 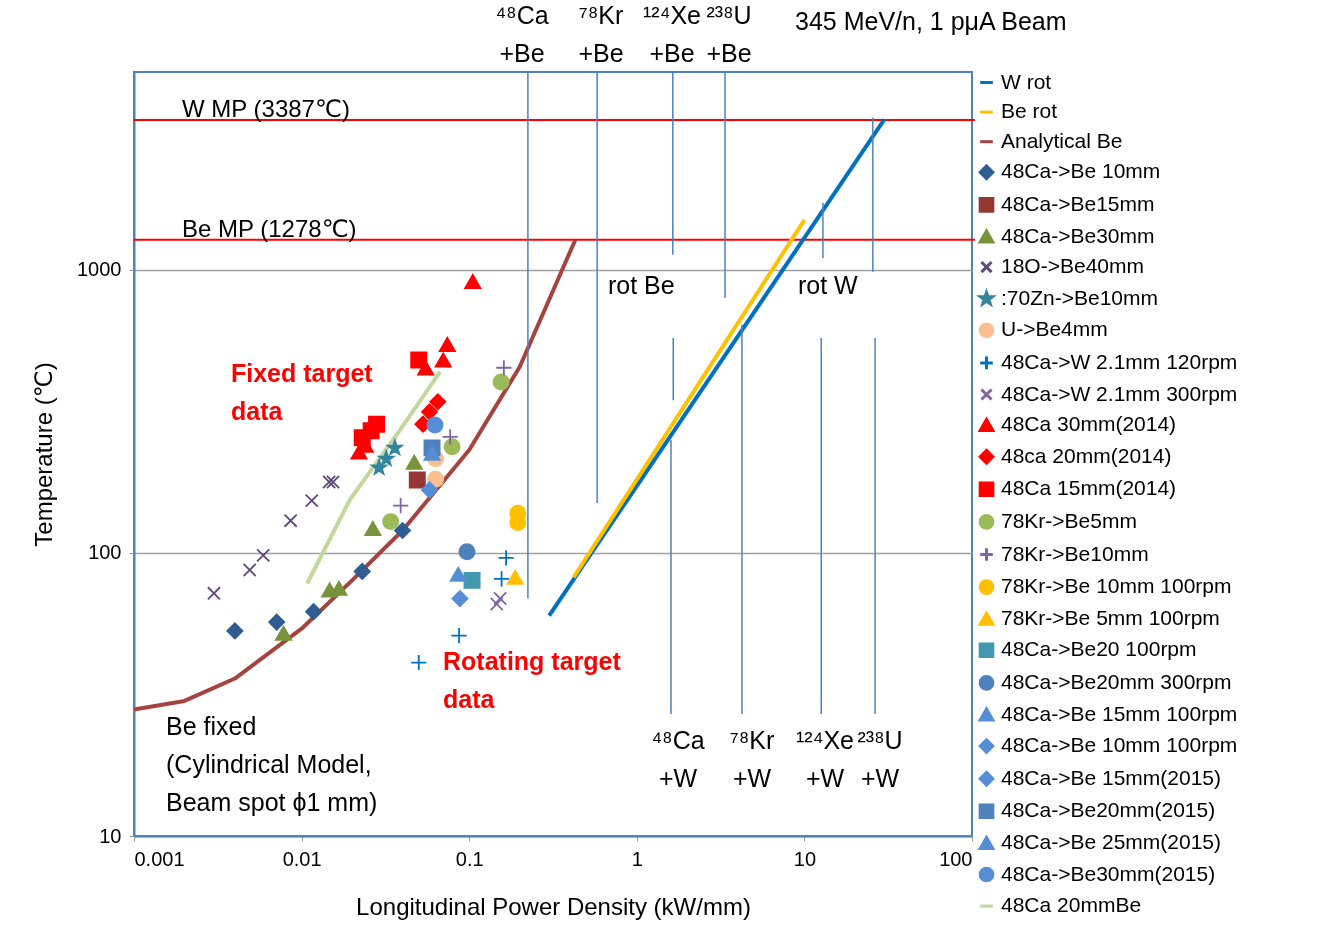 I want to click on text: 345 MeV/n, 1 pμA Beam, so click(x=931, y=21).